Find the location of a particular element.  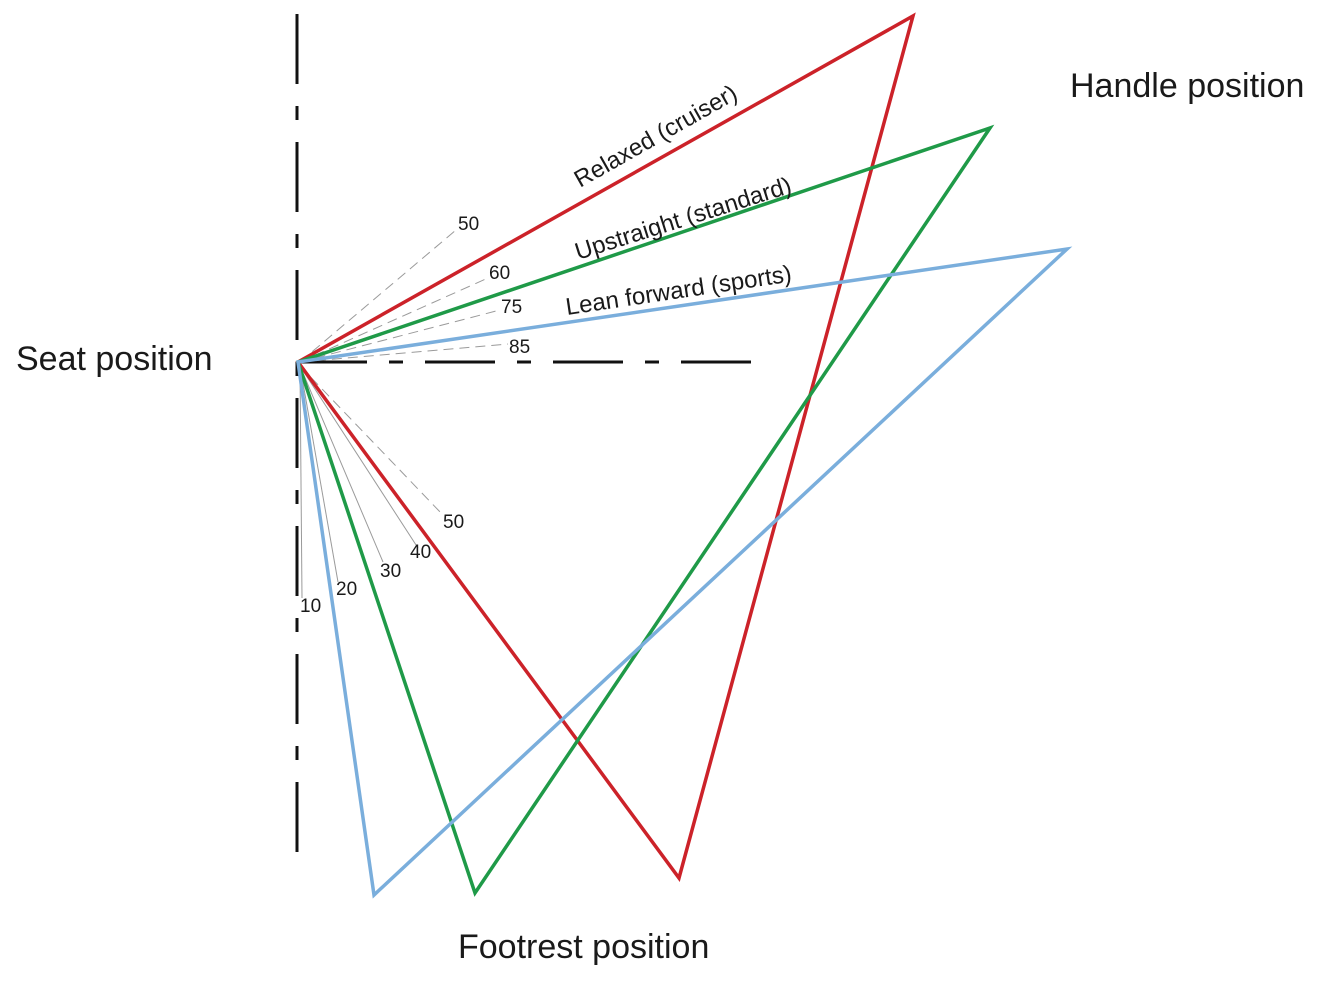

upper-angle-label-75: 75 is located at coordinates (511, 307).